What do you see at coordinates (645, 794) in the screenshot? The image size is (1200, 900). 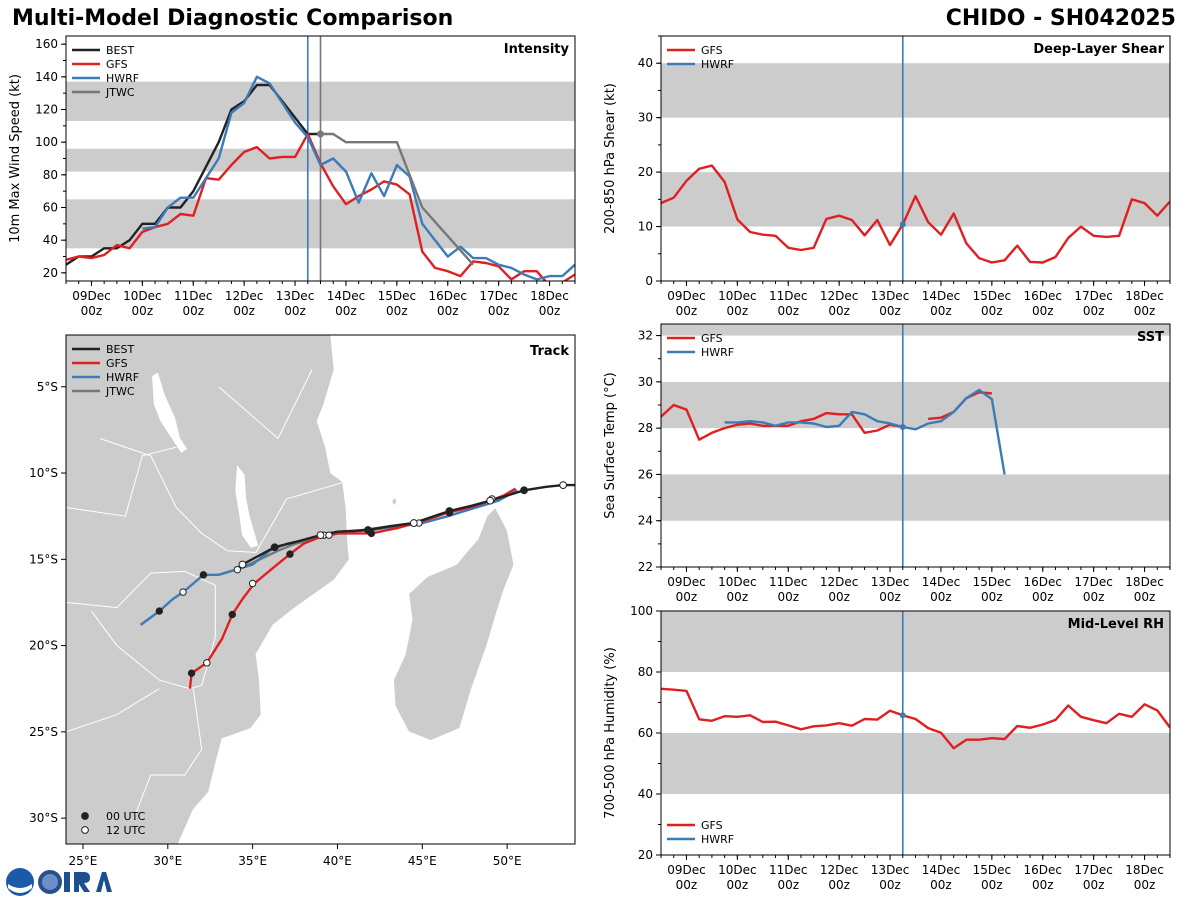 I see `rh-ytick-label: 40` at bounding box center [645, 794].